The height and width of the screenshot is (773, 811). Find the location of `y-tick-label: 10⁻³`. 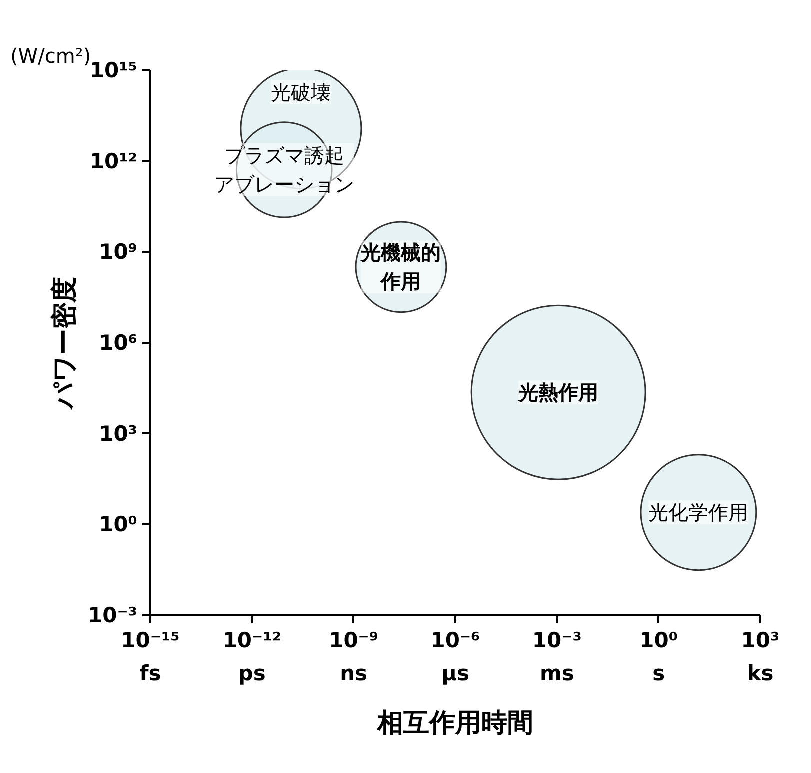

y-tick-label: 10⁻³ is located at coordinates (113, 616).